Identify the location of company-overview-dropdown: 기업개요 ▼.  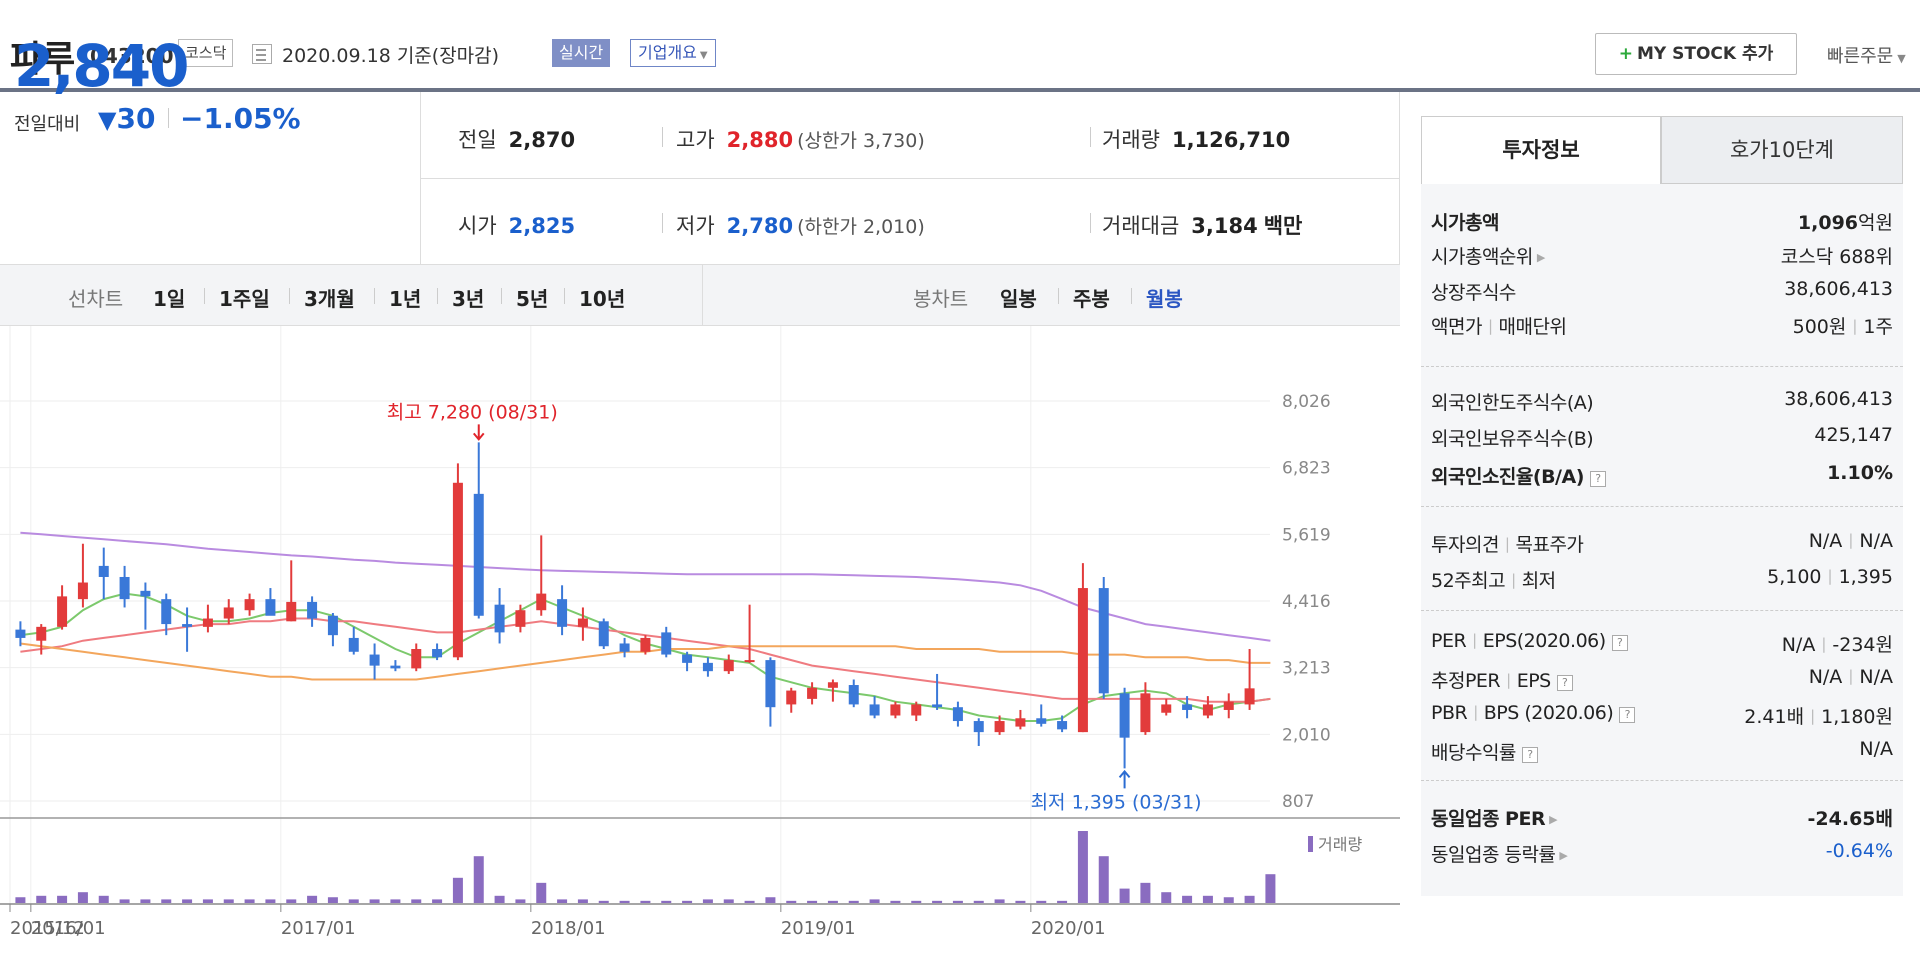
(673, 53).